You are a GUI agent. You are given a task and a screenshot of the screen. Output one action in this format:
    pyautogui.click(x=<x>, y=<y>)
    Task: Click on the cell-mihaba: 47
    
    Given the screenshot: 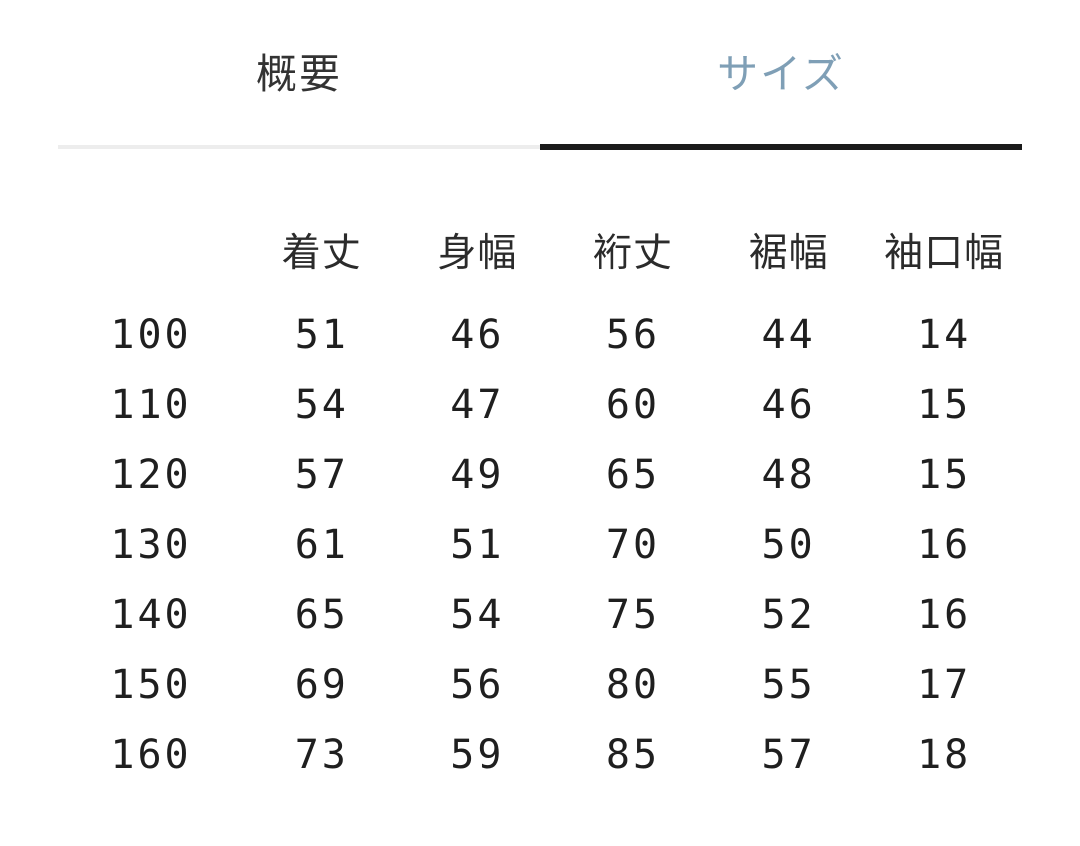 What is the action you would take?
    pyautogui.click(x=477, y=405)
    